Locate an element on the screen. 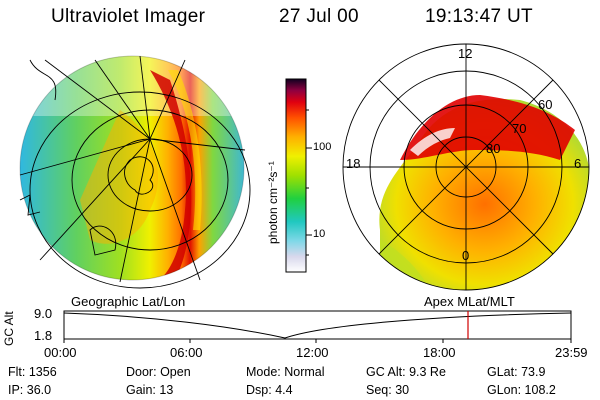 This screenshot has height=400, width=600. status-glon: GLon: 108.2 is located at coordinates (521, 390).